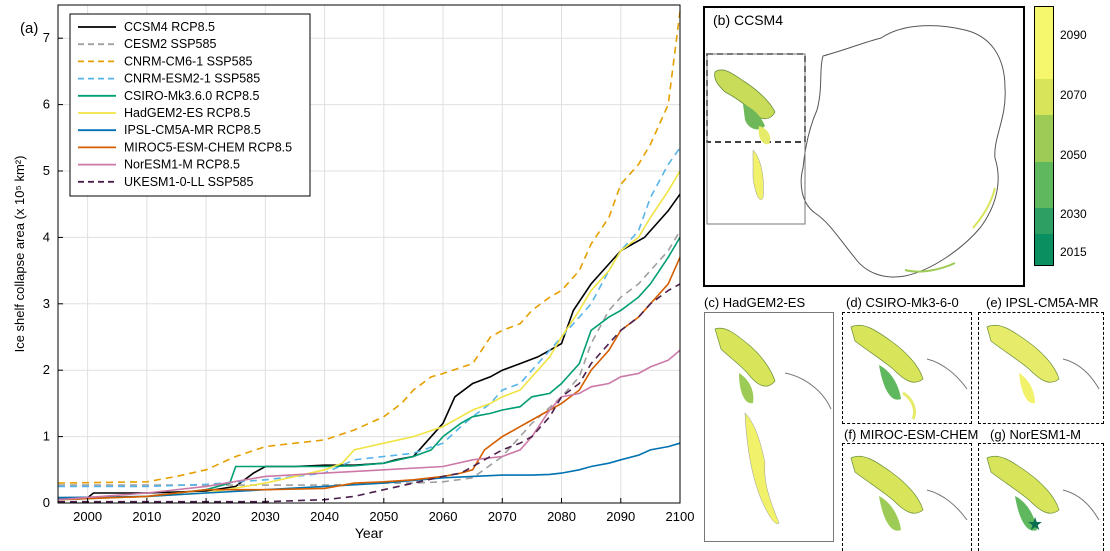 Image resolution: width=1110 pixels, height=551 pixels. I want to click on antarctica-map-g: ★, so click(1043, 495).